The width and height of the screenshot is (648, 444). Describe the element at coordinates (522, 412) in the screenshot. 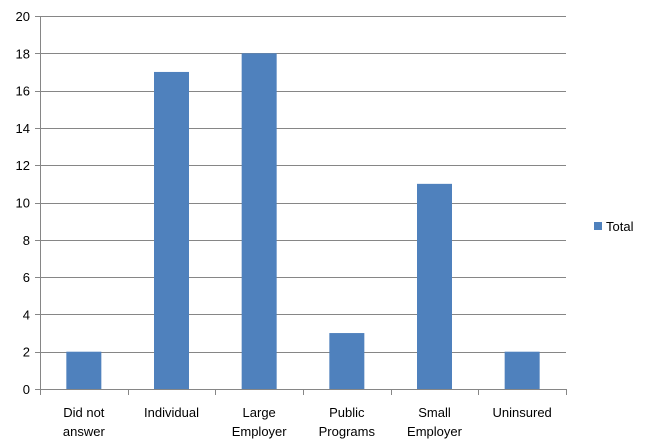

I see `x-category-label-uninsured: Uninsured` at that location.